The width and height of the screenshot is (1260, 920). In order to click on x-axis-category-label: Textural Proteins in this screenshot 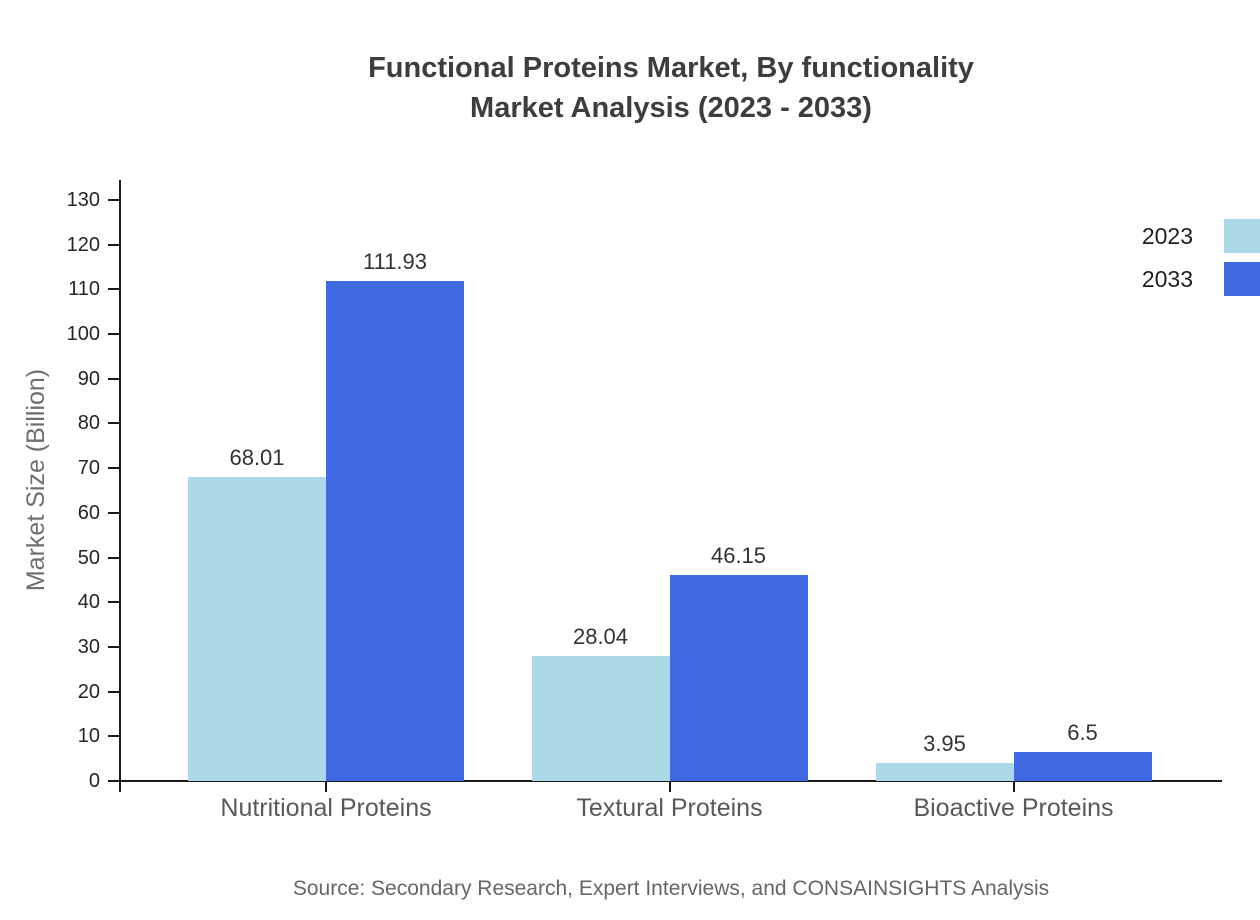, I will do `click(669, 808)`.